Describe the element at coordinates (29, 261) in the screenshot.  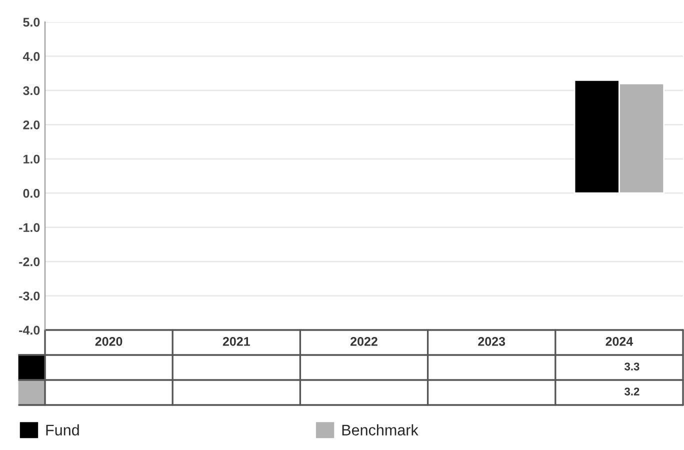
I see `y-tick-label: -2.0` at that location.